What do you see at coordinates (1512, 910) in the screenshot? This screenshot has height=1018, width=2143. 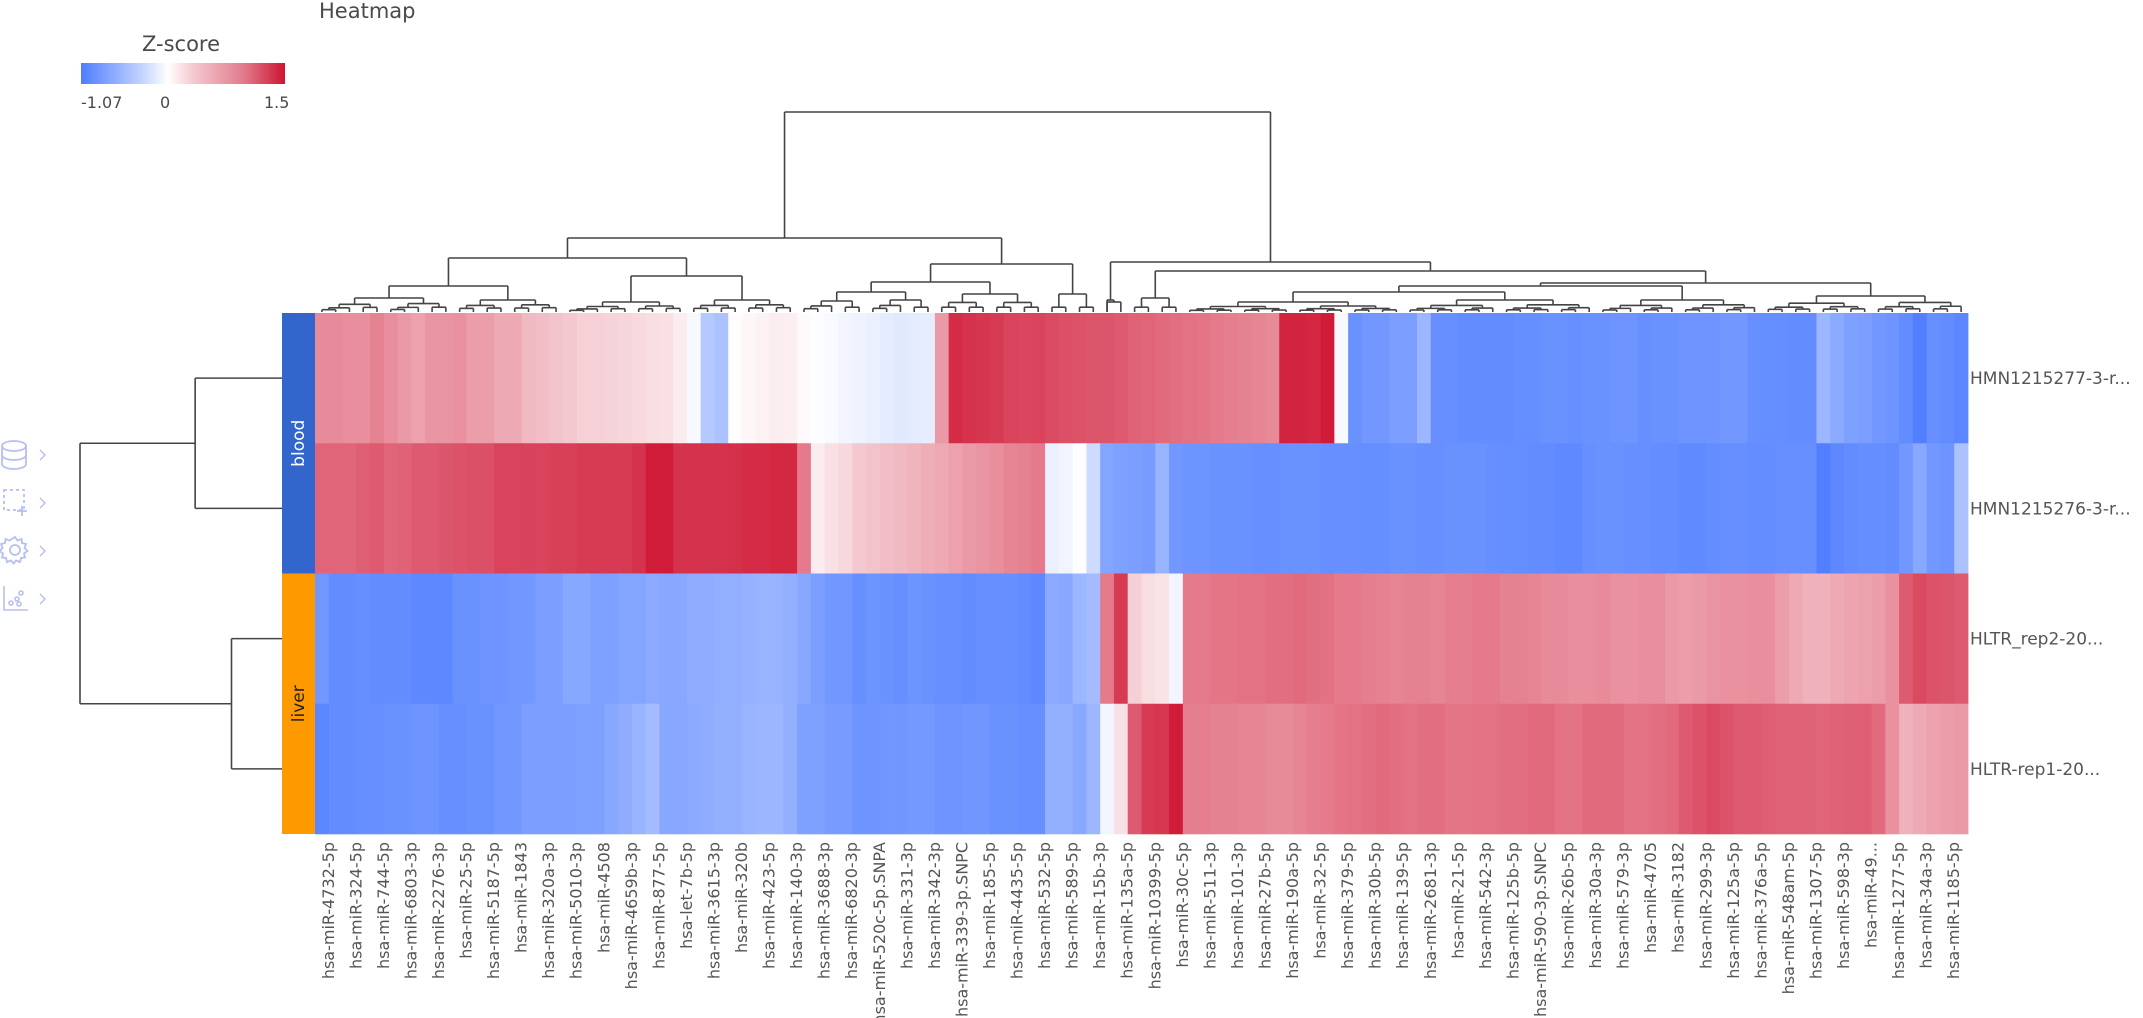 I see `column-label: hsa-miR-125b-5p` at bounding box center [1512, 910].